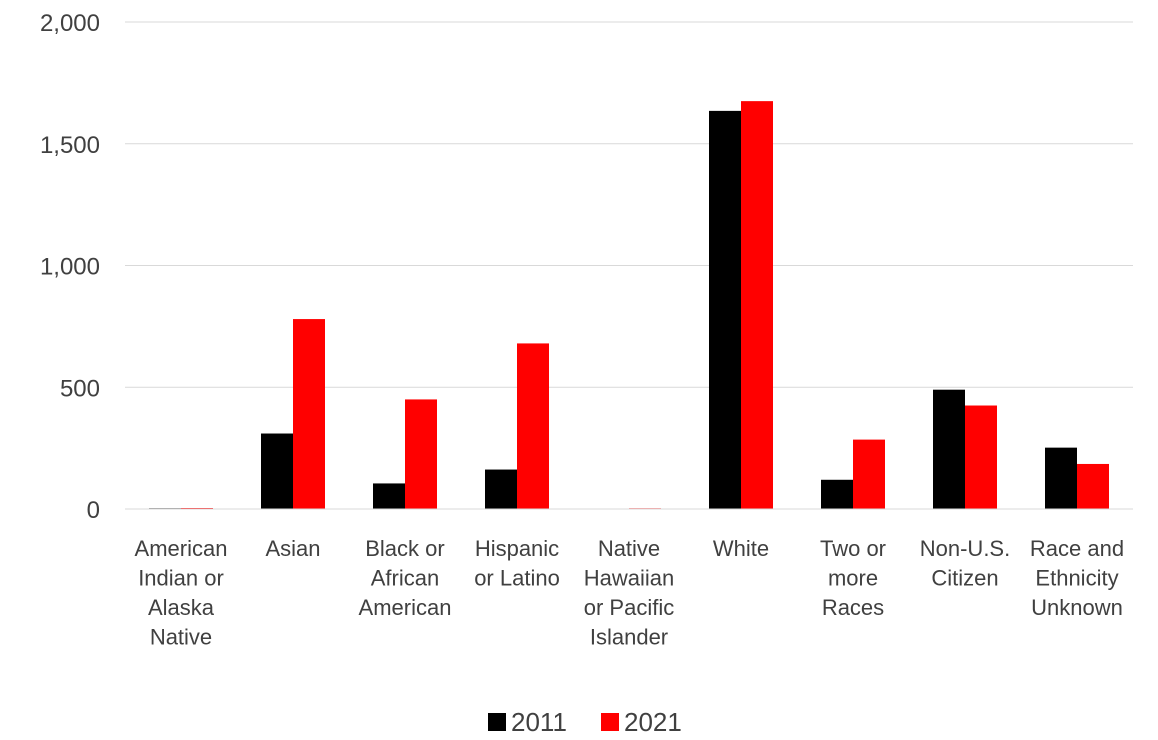 The image size is (1158, 740). Describe the element at coordinates (610, 722) in the screenshot. I see `legend-swatch-2021` at that location.